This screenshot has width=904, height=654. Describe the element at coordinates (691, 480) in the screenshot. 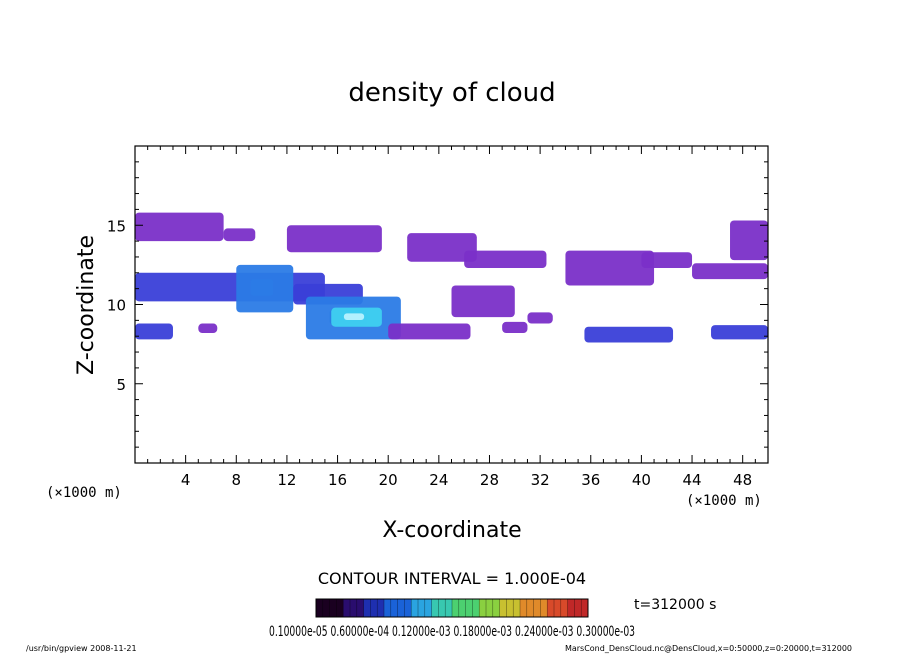

I see `x-tick-label: 44` at that location.